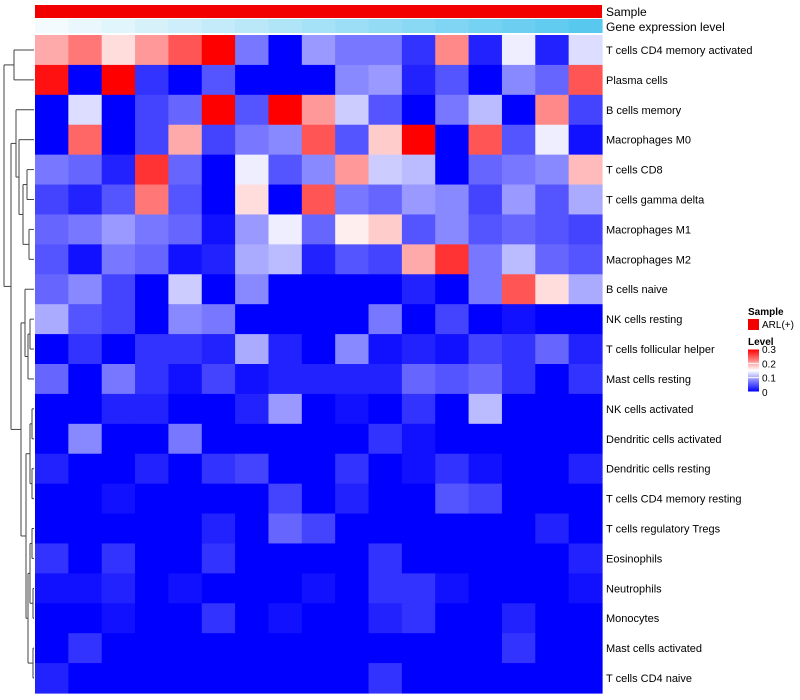 The height and width of the screenshot is (700, 800). I want to click on row-label: Dendritic cells resting, so click(658, 470).